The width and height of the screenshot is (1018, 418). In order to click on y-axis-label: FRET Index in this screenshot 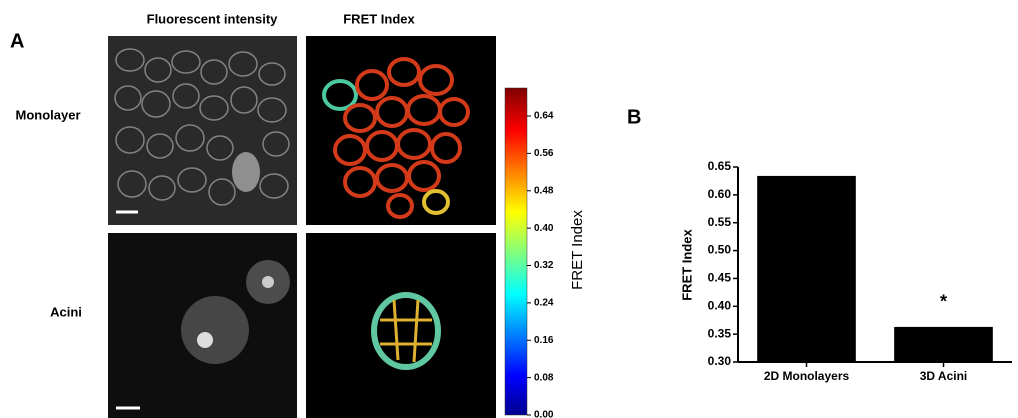, I will do `click(686, 264)`.